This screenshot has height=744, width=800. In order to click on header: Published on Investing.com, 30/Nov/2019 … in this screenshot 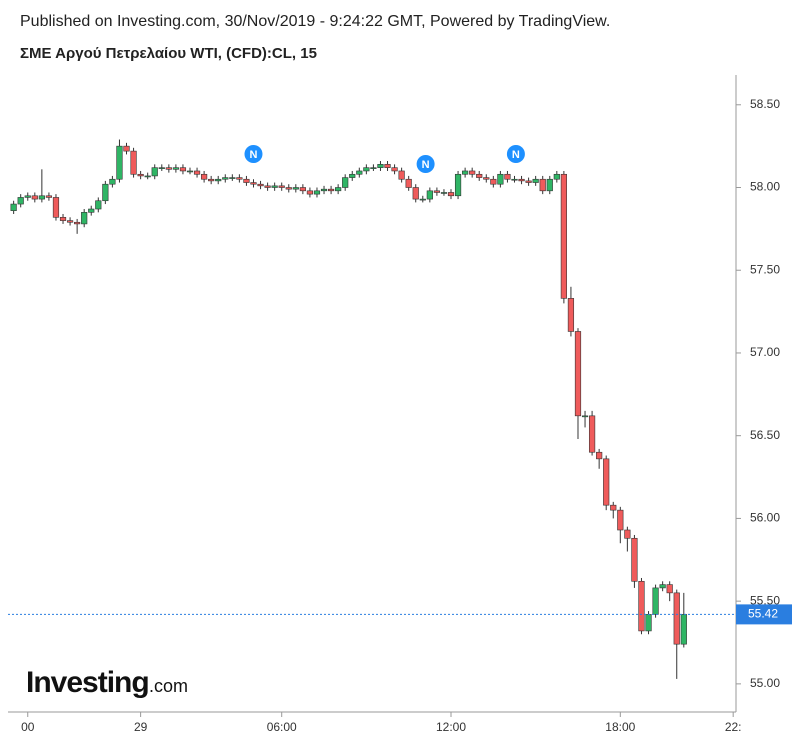, I will do `click(315, 21)`.